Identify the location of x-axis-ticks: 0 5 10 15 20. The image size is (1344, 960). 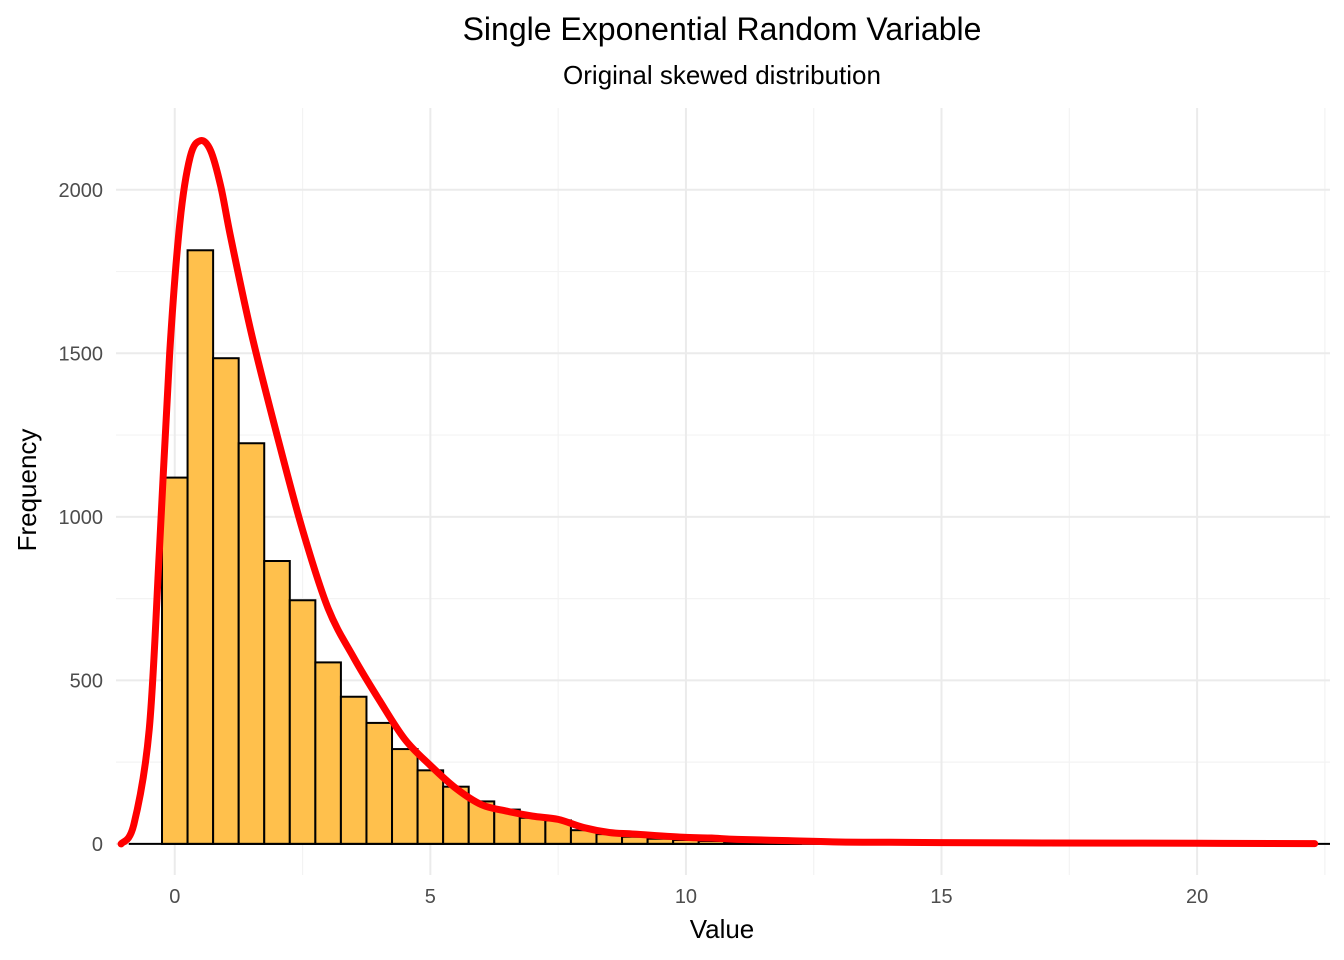
(688, 897).